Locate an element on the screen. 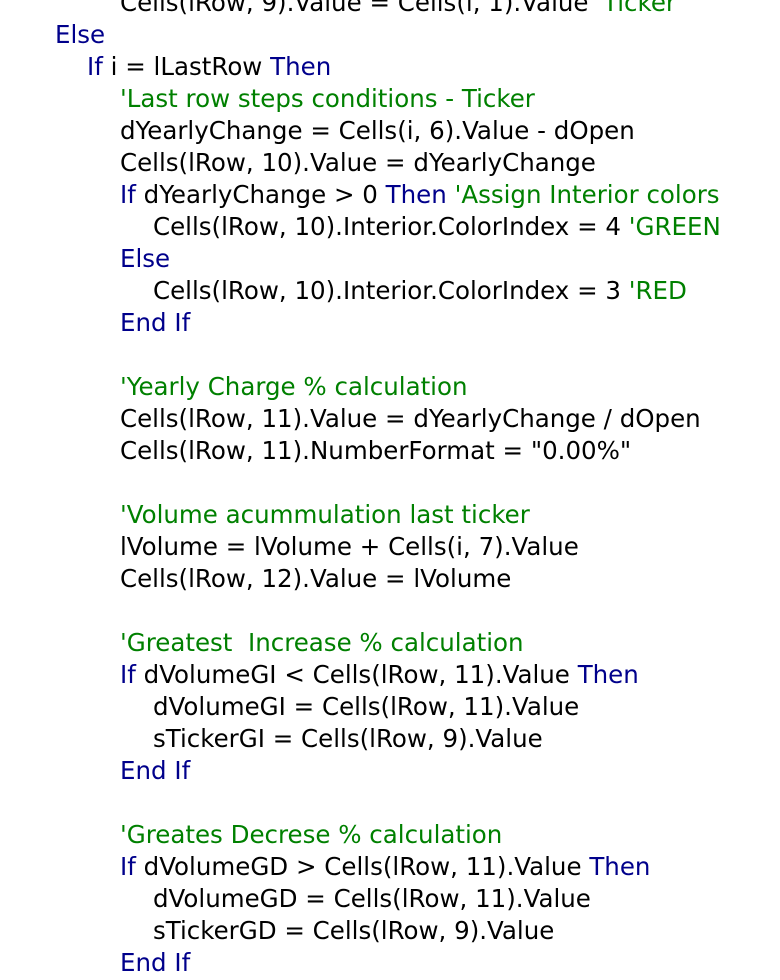  comment-token: 'RED is located at coordinates (657, 290).